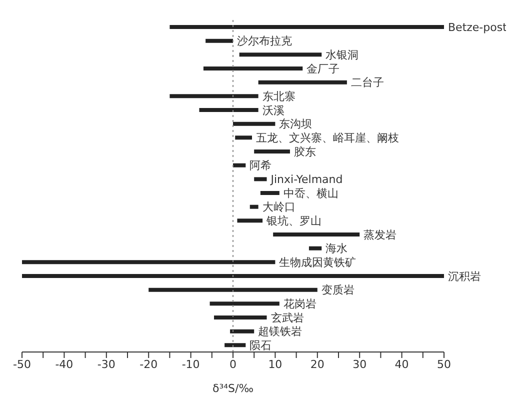 This screenshot has width=514, height=407. Describe the element at coordinates (233, 388) in the screenshot. I see `x-axis-title: δ³⁴S/‰` at that location.